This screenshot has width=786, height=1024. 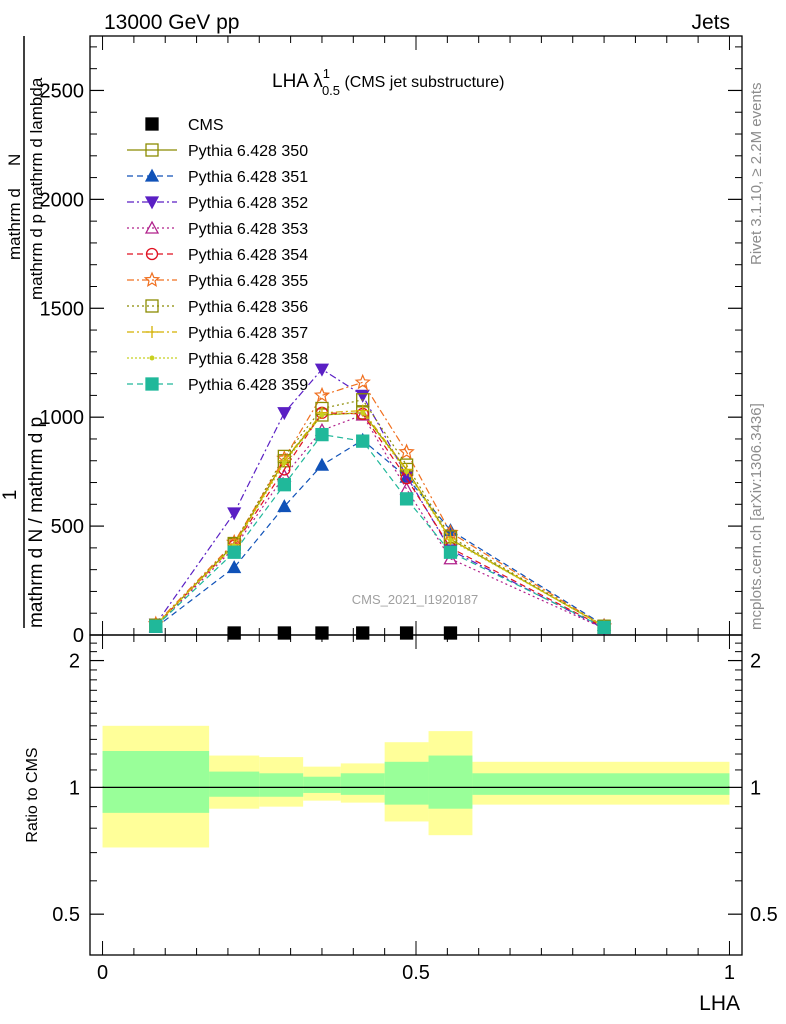 What do you see at coordinates (248, 307) in the screenshot?
I see `legend-label: Pythia 6.428 356` at bounding box center [248, 307].